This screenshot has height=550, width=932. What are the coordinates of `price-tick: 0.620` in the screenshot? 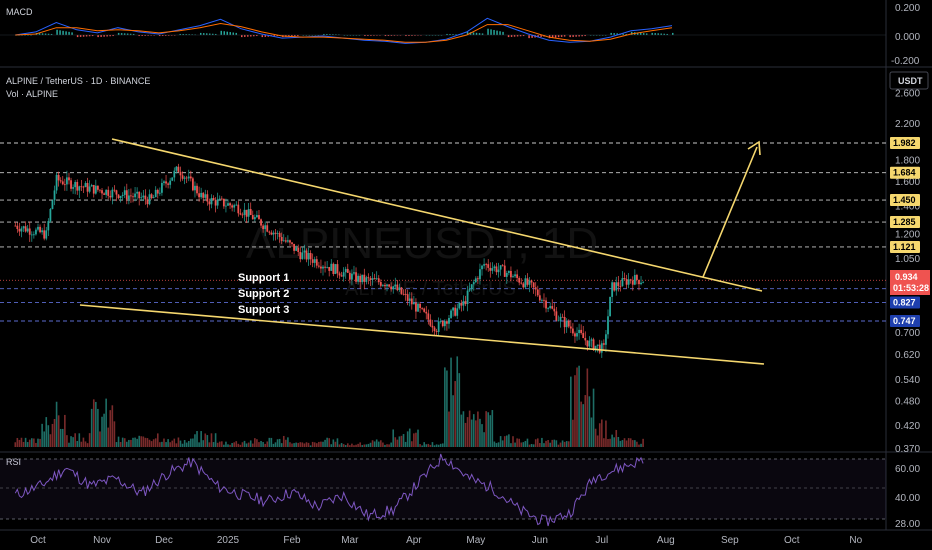 It's located at (907, 355).